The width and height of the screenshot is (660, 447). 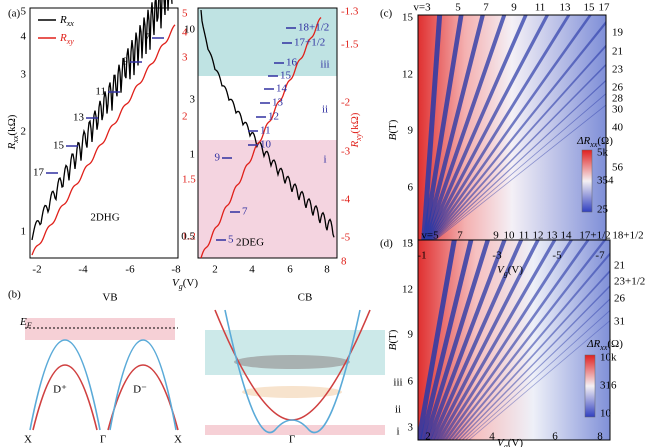 What do you see at coordinates (619, 266) in the screenshot?
I see `right-label: 21` at bounding box center [619, 266].